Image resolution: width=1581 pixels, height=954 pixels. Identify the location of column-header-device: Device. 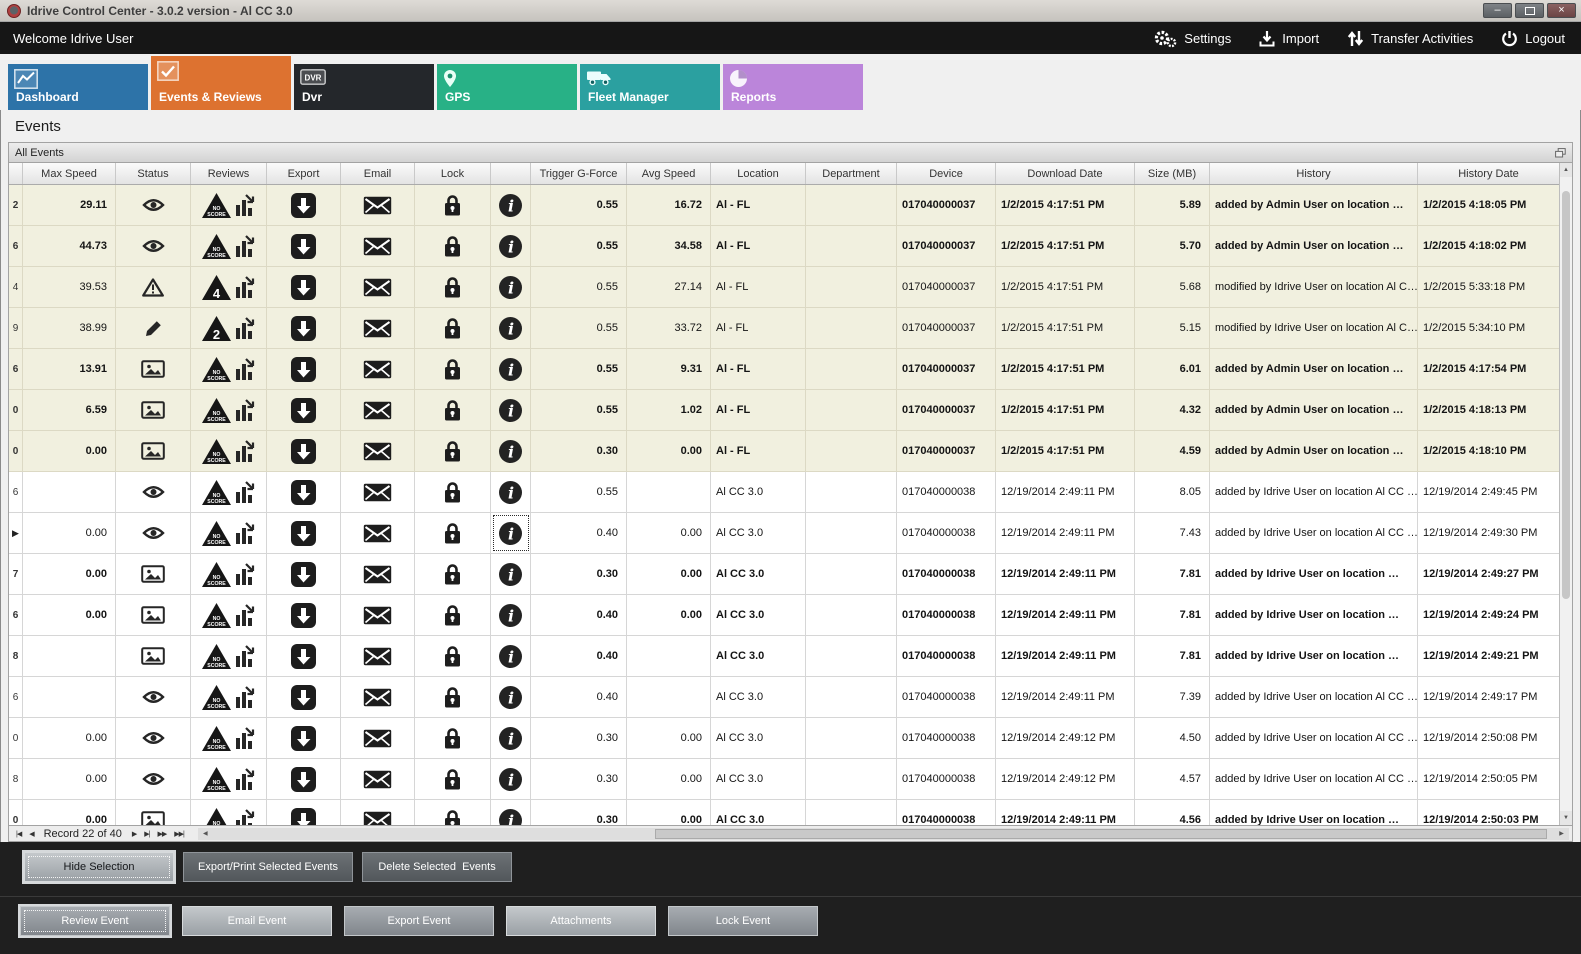
(946, 173).